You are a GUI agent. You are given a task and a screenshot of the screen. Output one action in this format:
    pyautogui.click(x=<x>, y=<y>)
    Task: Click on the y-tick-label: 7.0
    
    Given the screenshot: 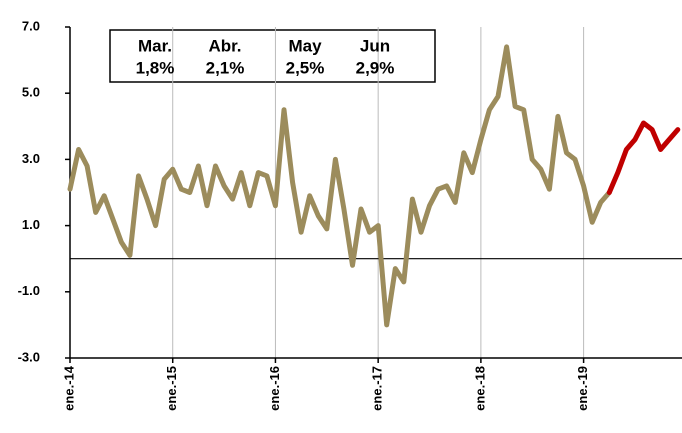 What is the action you would take?
    pyautogui.click(x=31, y=25)
    